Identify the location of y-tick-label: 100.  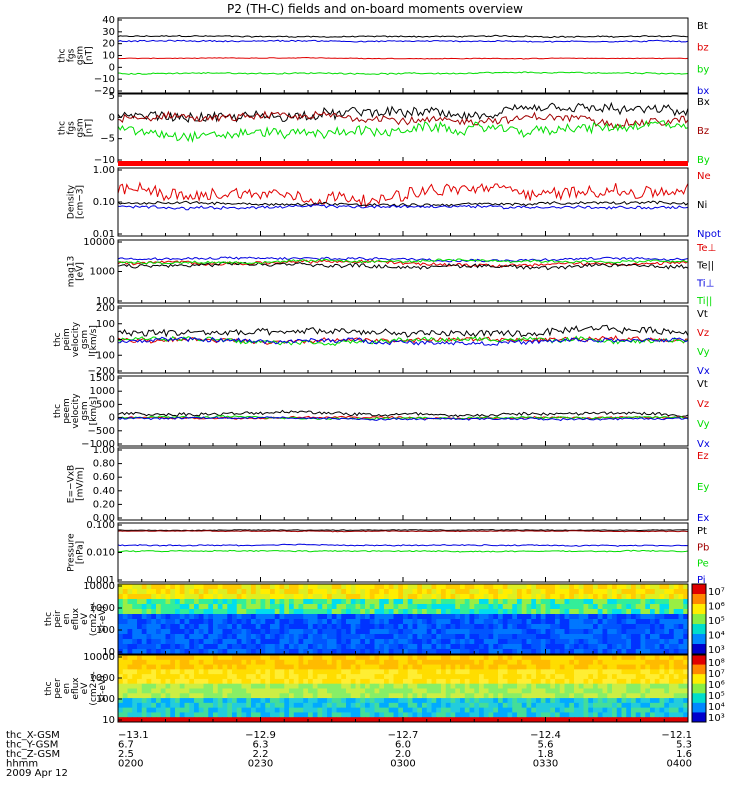
(105, 699).